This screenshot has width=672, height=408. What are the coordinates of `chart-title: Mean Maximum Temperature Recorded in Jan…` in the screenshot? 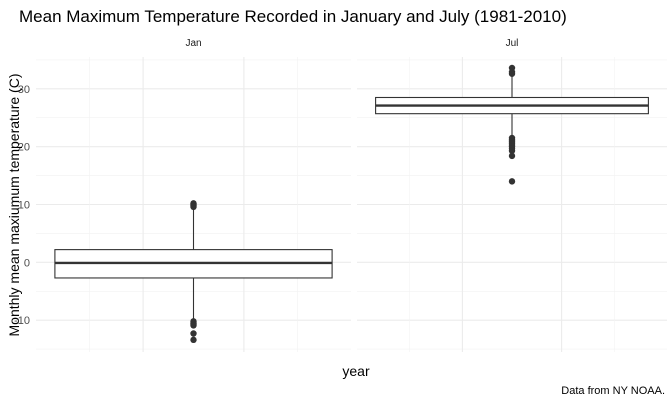 It's located at (293, 16).